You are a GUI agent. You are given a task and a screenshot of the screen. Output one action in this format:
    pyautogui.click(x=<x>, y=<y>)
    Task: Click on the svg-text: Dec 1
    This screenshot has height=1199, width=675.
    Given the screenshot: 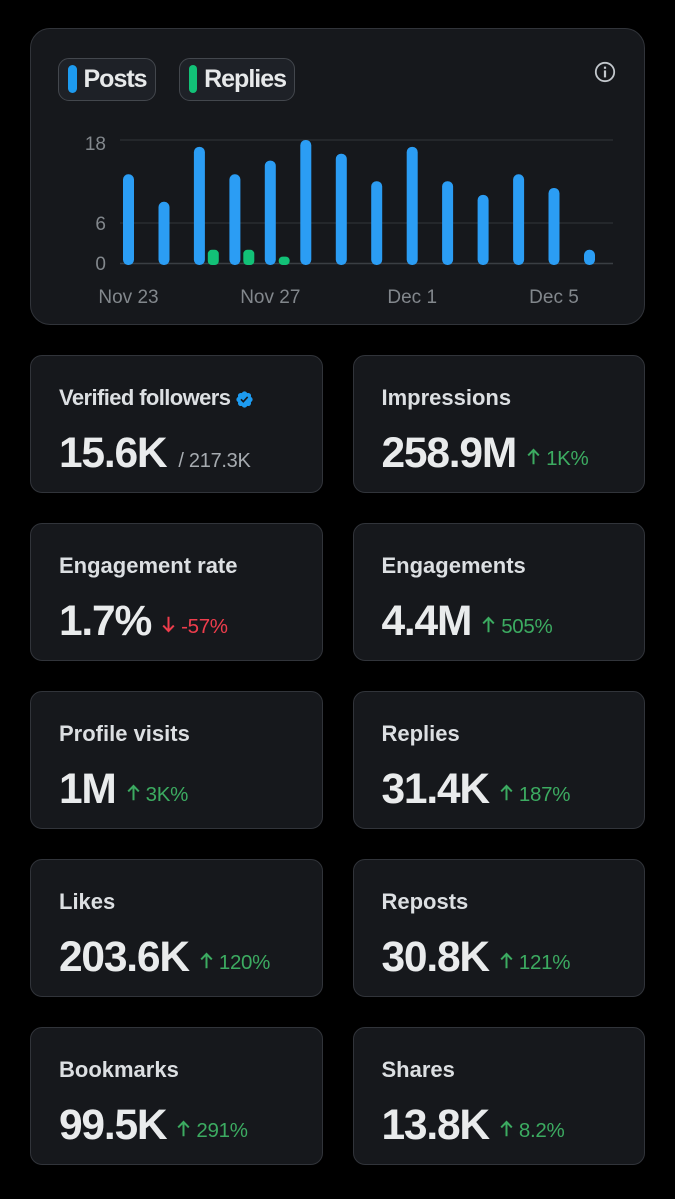 What is the action you would take?
    pyautogui.click(x=412, y=297)
    